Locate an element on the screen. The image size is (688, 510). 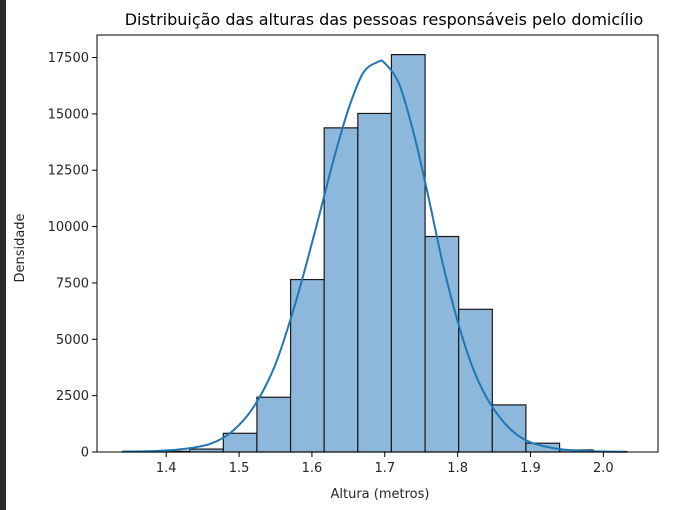
x-tick-label: 2.0 is located at coordinates (603, 468).